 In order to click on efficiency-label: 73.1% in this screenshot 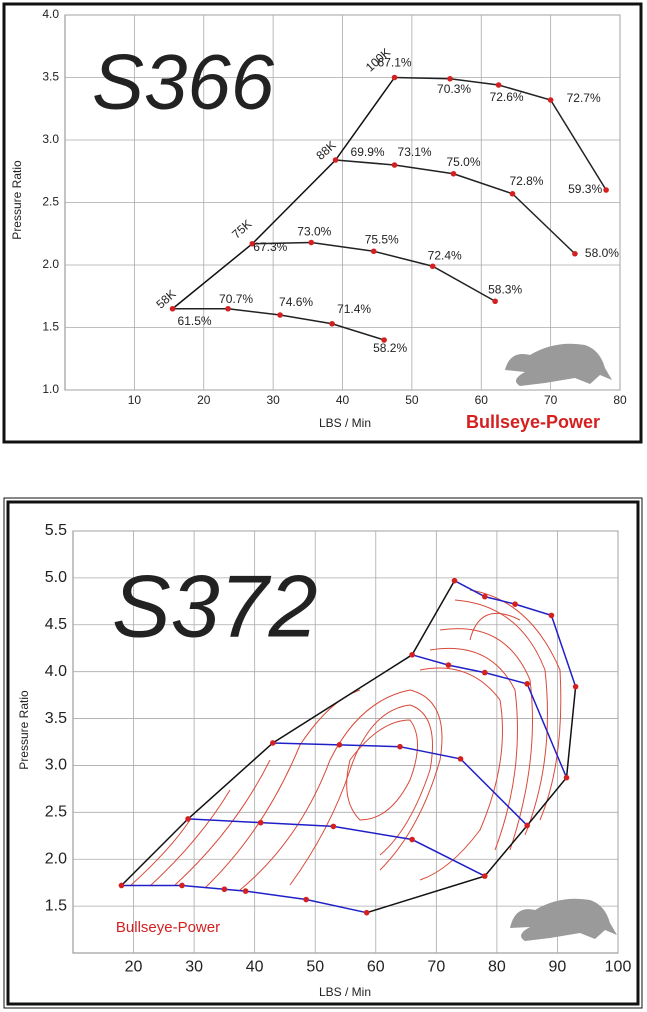, I will do `click(415, 152)`.